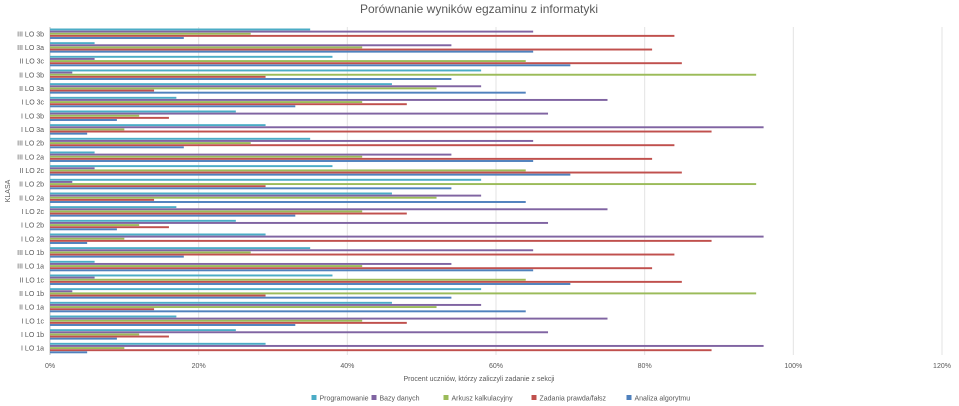  What do you see at coordinates (243, 307) in the screenshot?
I see `bar-arkusz-kalkulacyjny-ii-lo-1a` at bounding box center [243, 307].